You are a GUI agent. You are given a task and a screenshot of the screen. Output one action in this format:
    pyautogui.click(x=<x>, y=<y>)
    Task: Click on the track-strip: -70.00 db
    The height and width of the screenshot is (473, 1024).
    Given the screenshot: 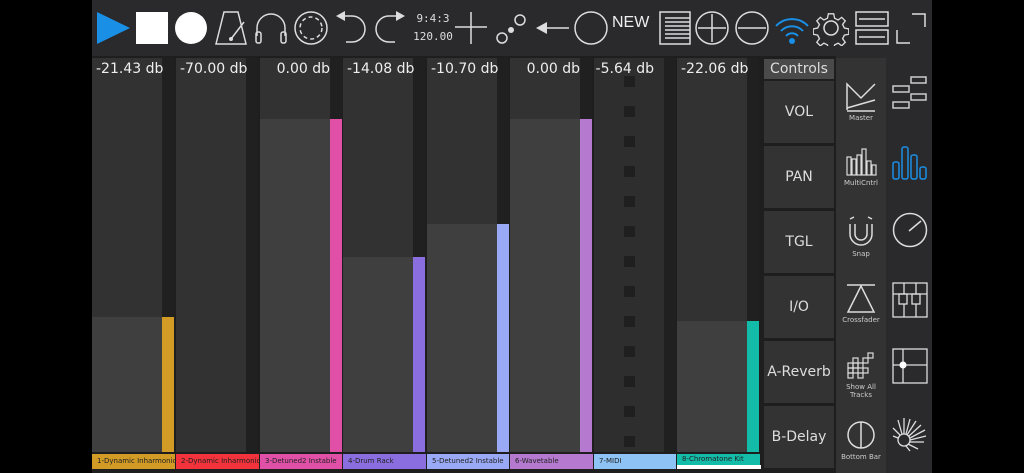 What is the action you would take?
    pyautogui.click(x=217, y=255)
    